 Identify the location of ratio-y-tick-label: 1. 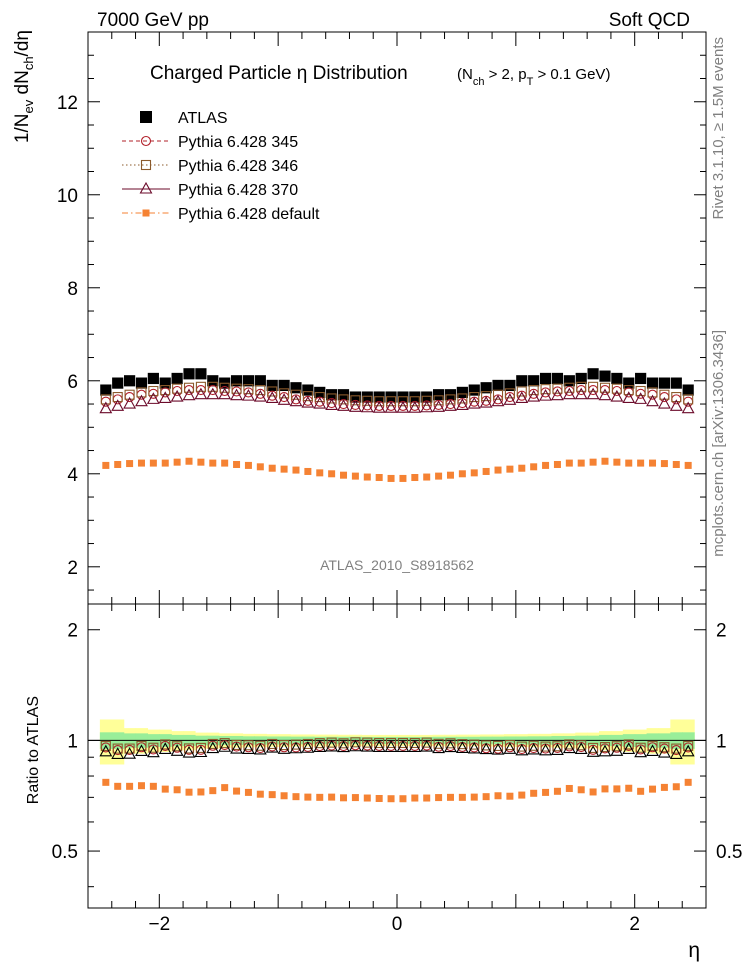
(72, 741).